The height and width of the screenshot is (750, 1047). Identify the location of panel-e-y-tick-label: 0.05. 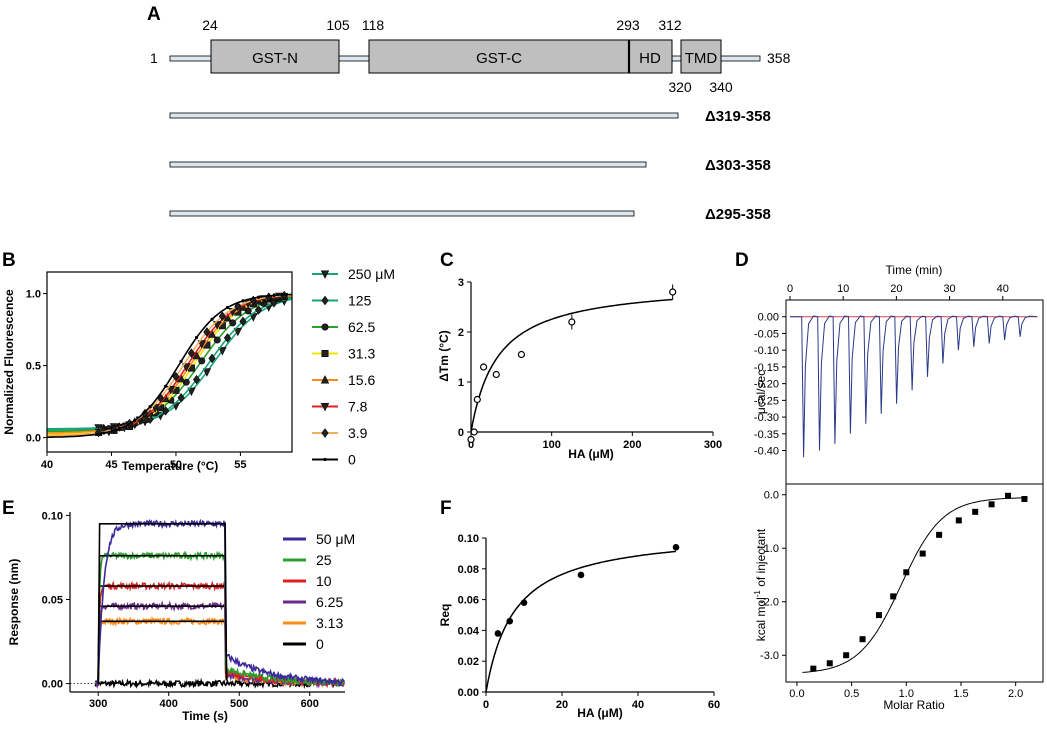
(52, 600).